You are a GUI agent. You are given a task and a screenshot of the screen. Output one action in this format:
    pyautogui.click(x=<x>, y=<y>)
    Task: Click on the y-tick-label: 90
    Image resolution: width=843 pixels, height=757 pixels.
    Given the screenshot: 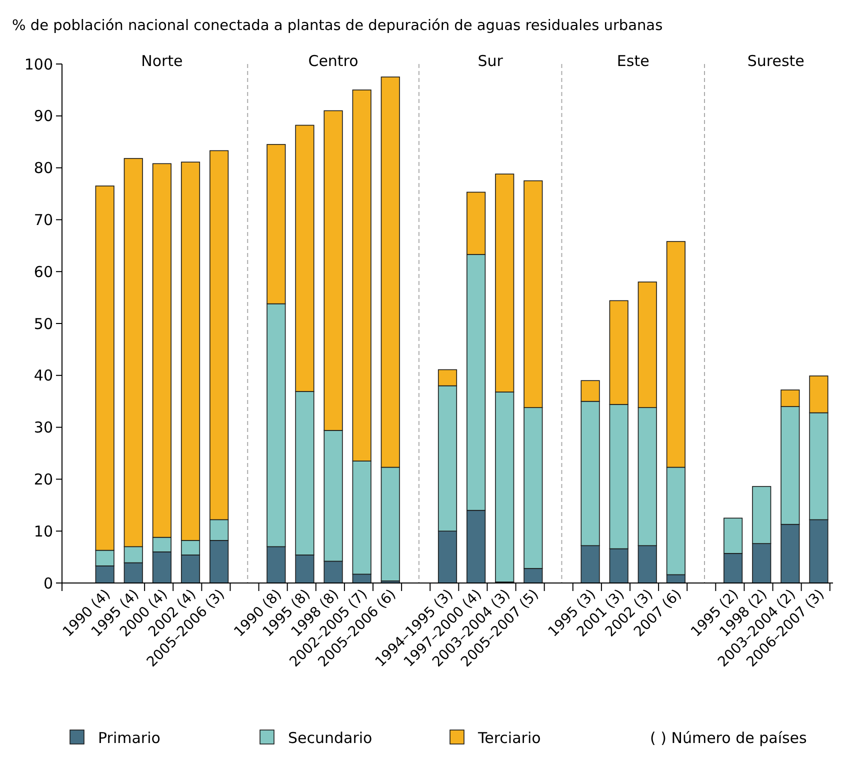 What is the action you would take?
    pyautogui.click(x=43, y=116)
    